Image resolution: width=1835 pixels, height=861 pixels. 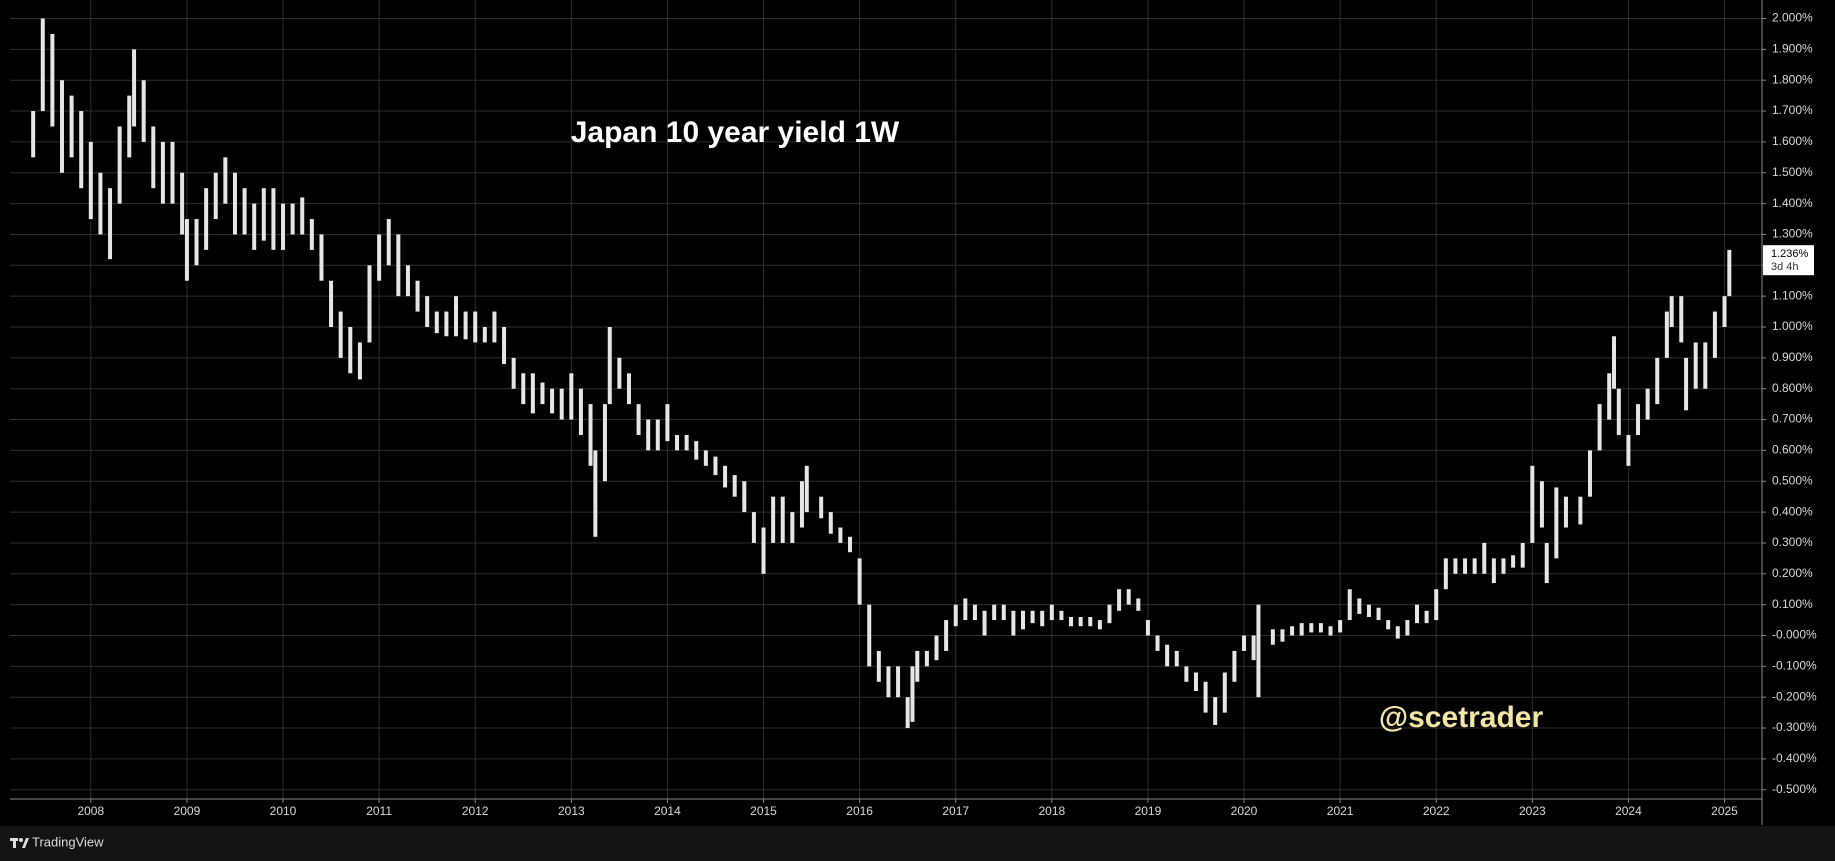 I want to click on x-tick-label: 2025, so click(x=1724, y=811).